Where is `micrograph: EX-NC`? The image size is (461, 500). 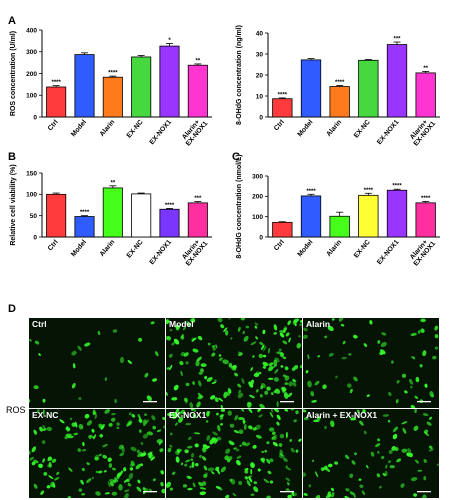 micrograph: EX-NC is located at coordinates (97, 453).